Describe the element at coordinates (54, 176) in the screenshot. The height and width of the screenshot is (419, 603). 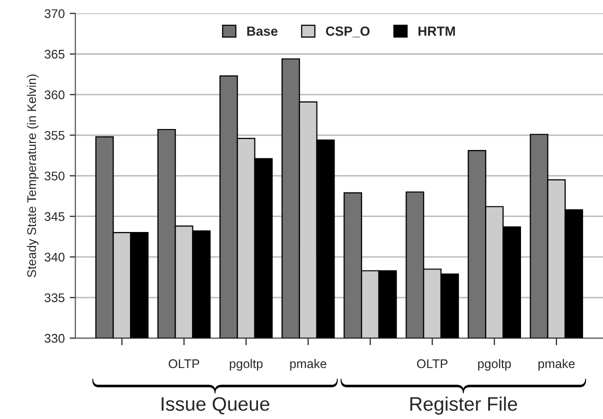
I see `y-tick-label: 350` at that location.